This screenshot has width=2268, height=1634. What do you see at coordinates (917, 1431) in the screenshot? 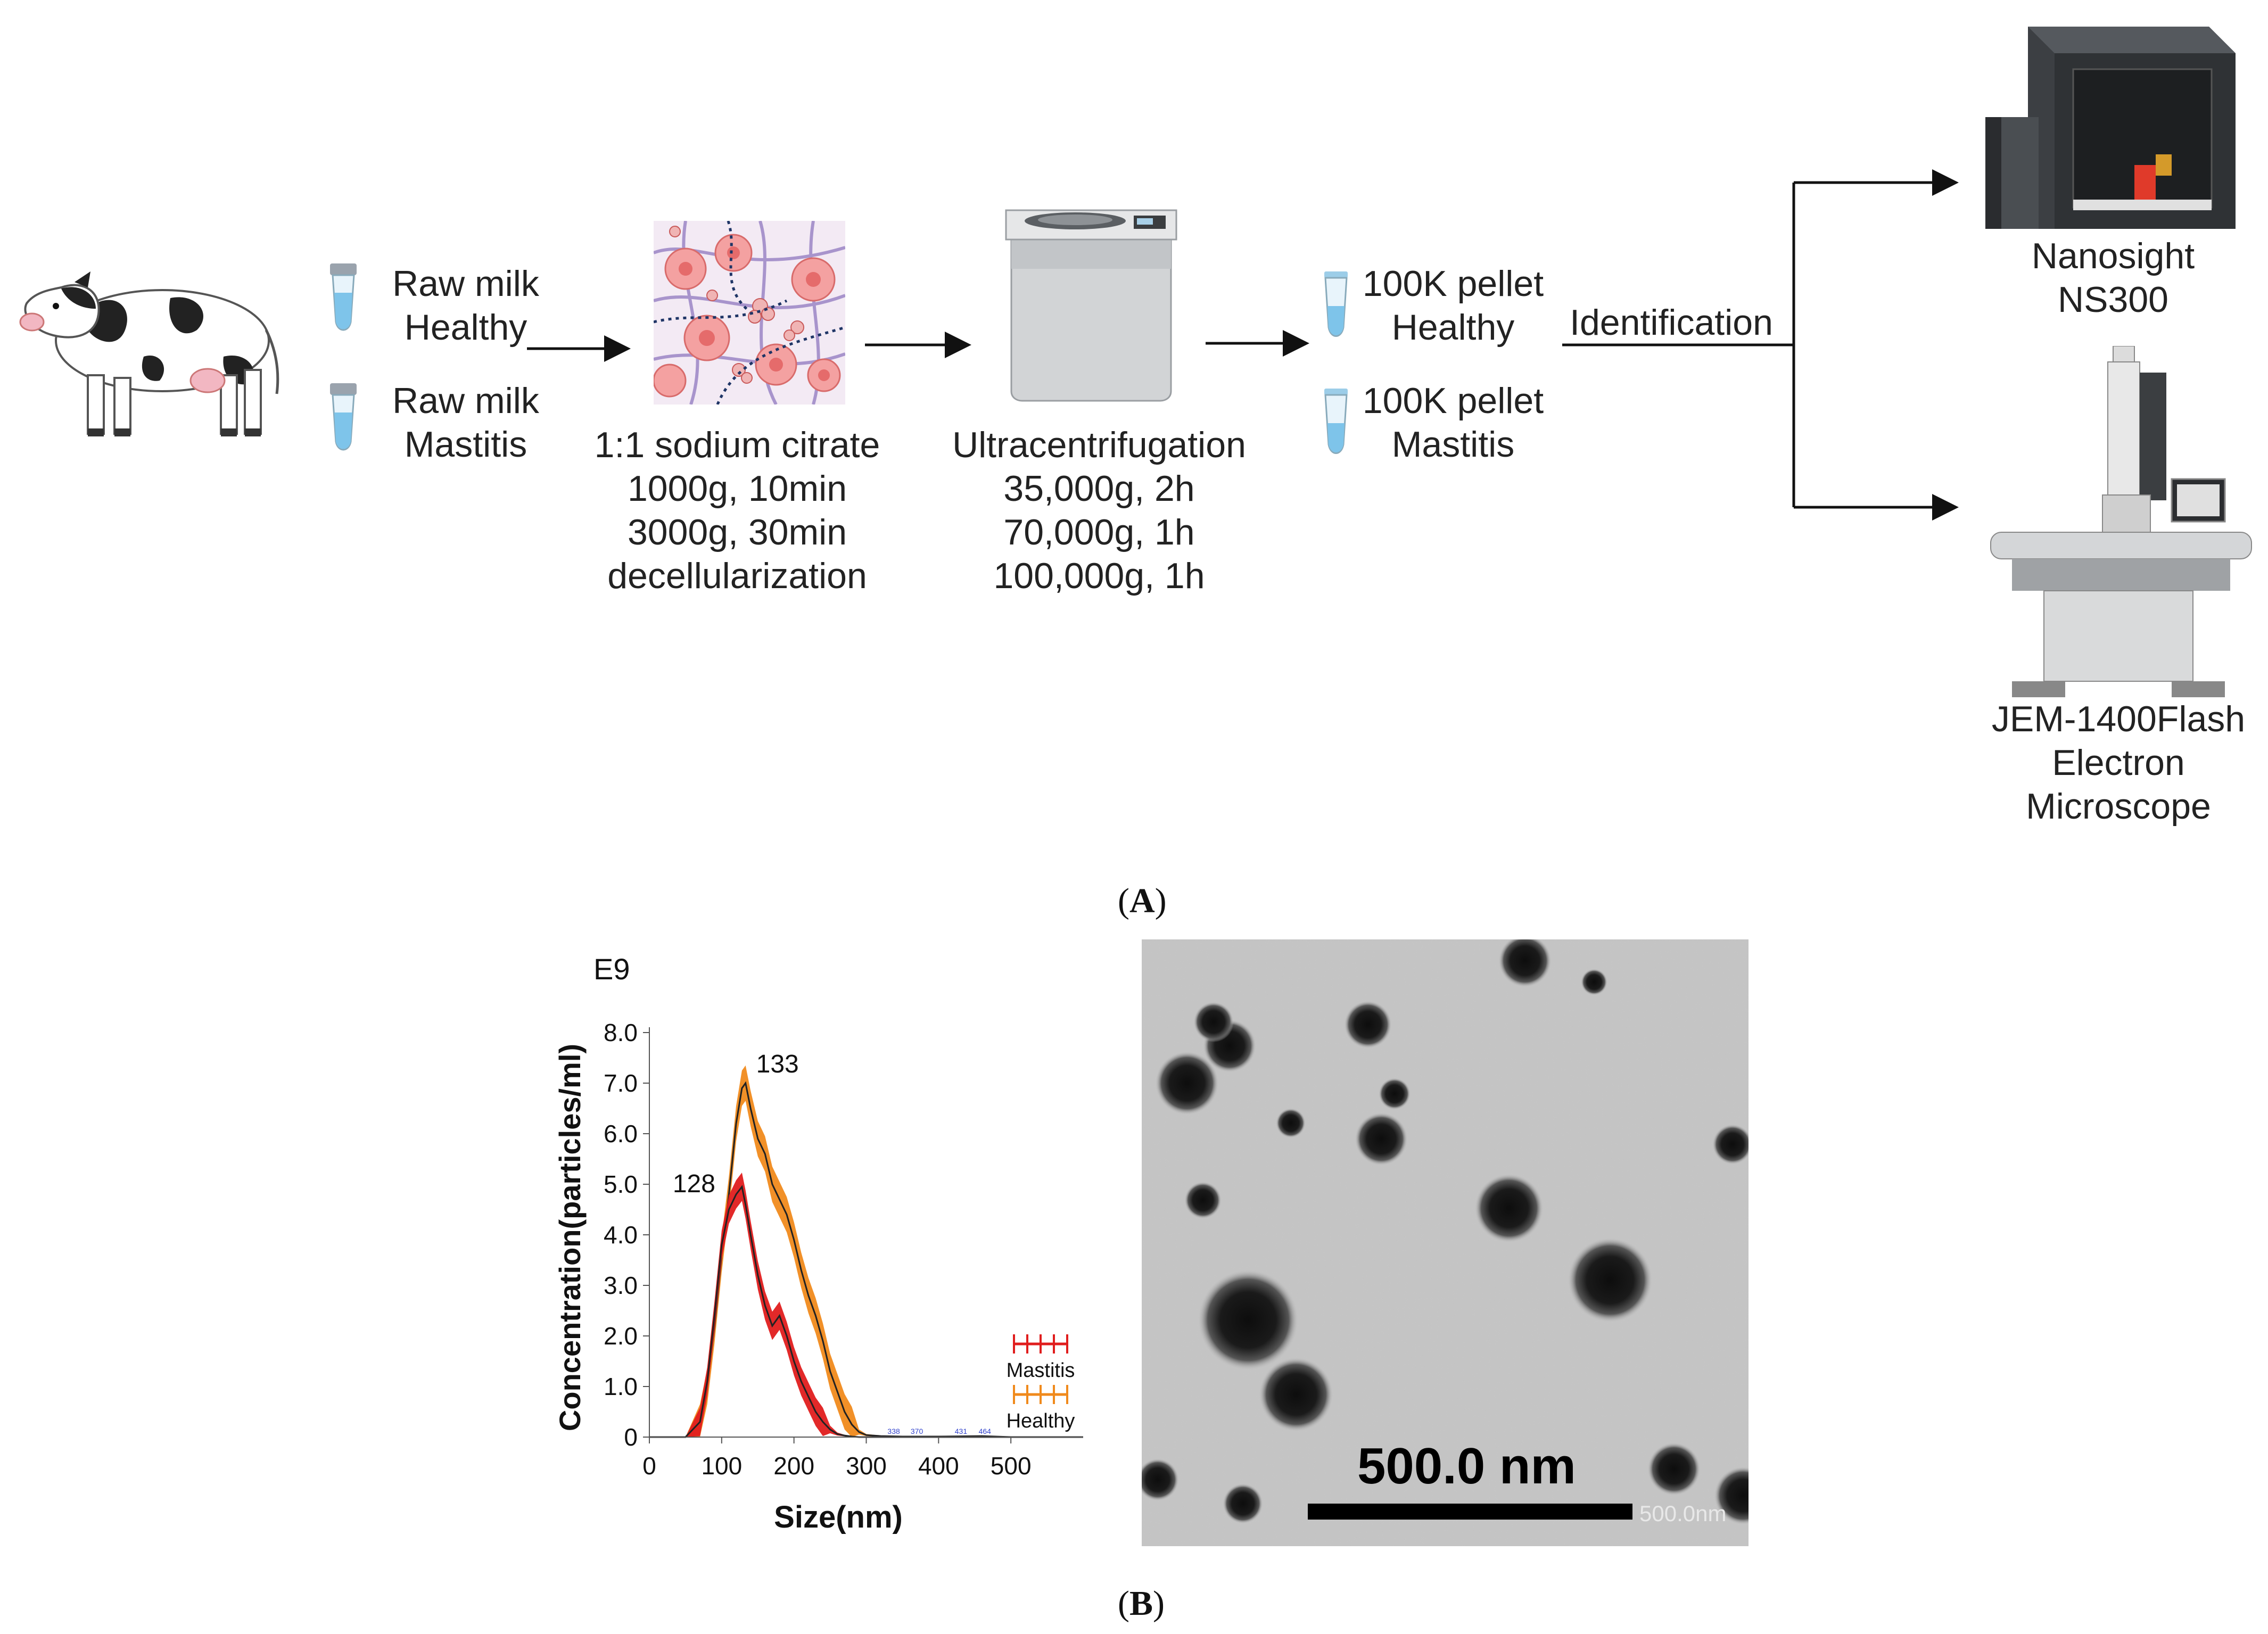
I see `minor-size-label: 370` at bounding box center [917, 1431].